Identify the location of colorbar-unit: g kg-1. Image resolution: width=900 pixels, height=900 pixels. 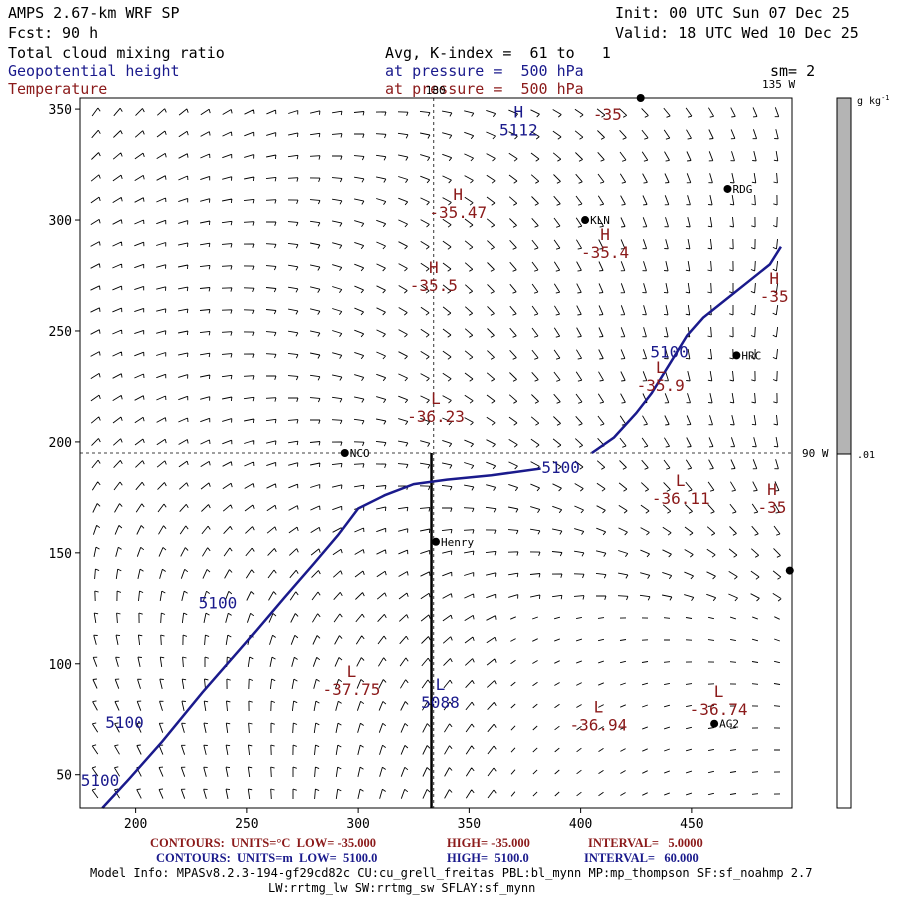
(873, 100).